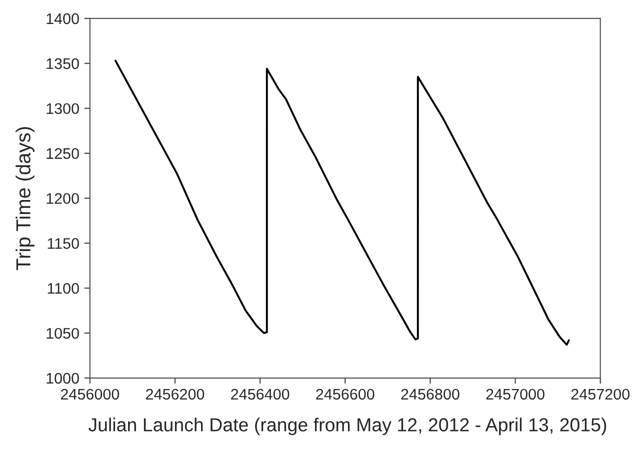  Describe the element at coordinates (430, 394) in the screenshot. I see `x-tick-label: 2456800` at that location.